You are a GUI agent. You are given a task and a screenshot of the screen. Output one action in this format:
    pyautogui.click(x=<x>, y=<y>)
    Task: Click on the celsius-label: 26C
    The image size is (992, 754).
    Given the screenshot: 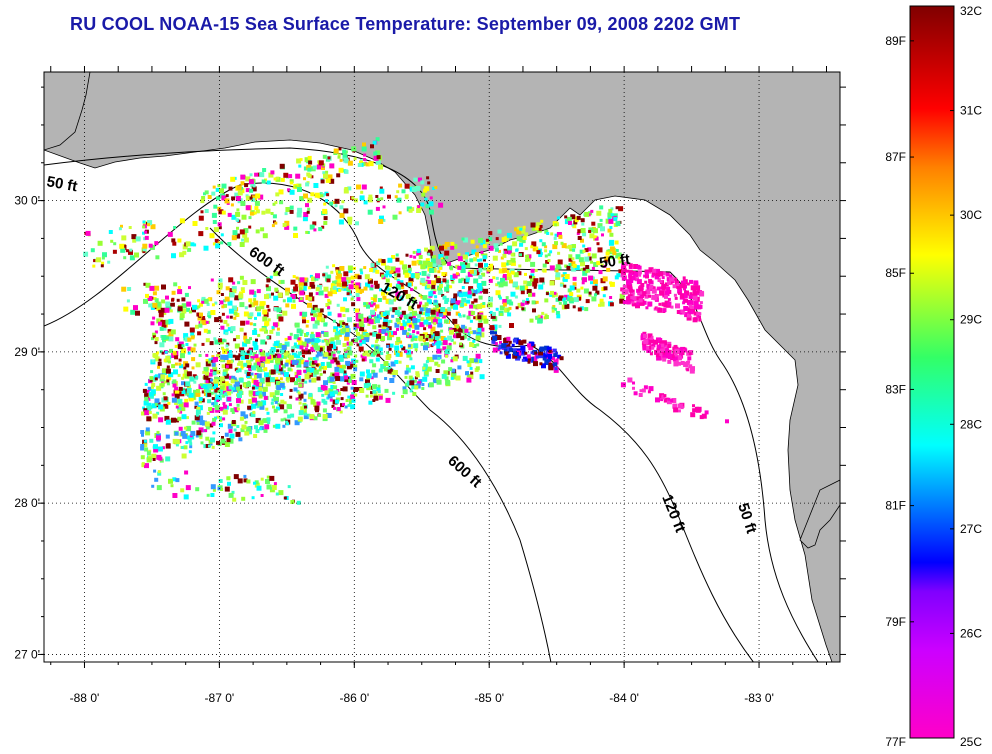 What is the action you would take?
    pyautogui.click(x=971, y=633)
    